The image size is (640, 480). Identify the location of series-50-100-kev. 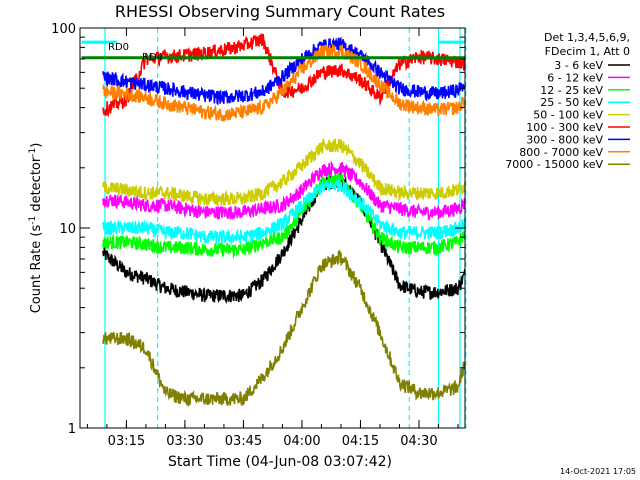
(284, 172).